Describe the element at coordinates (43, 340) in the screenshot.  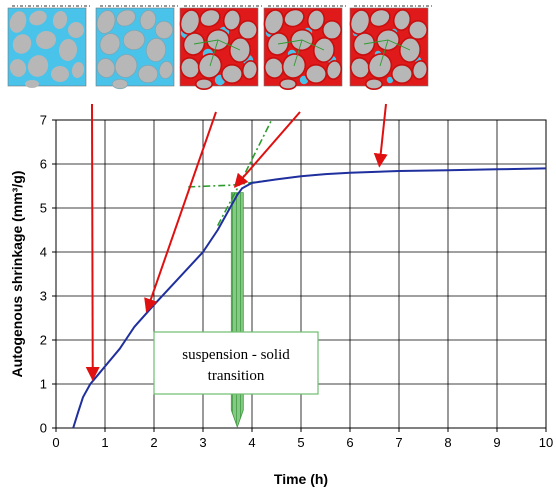
I see `y-tick-label: 2` at that location.